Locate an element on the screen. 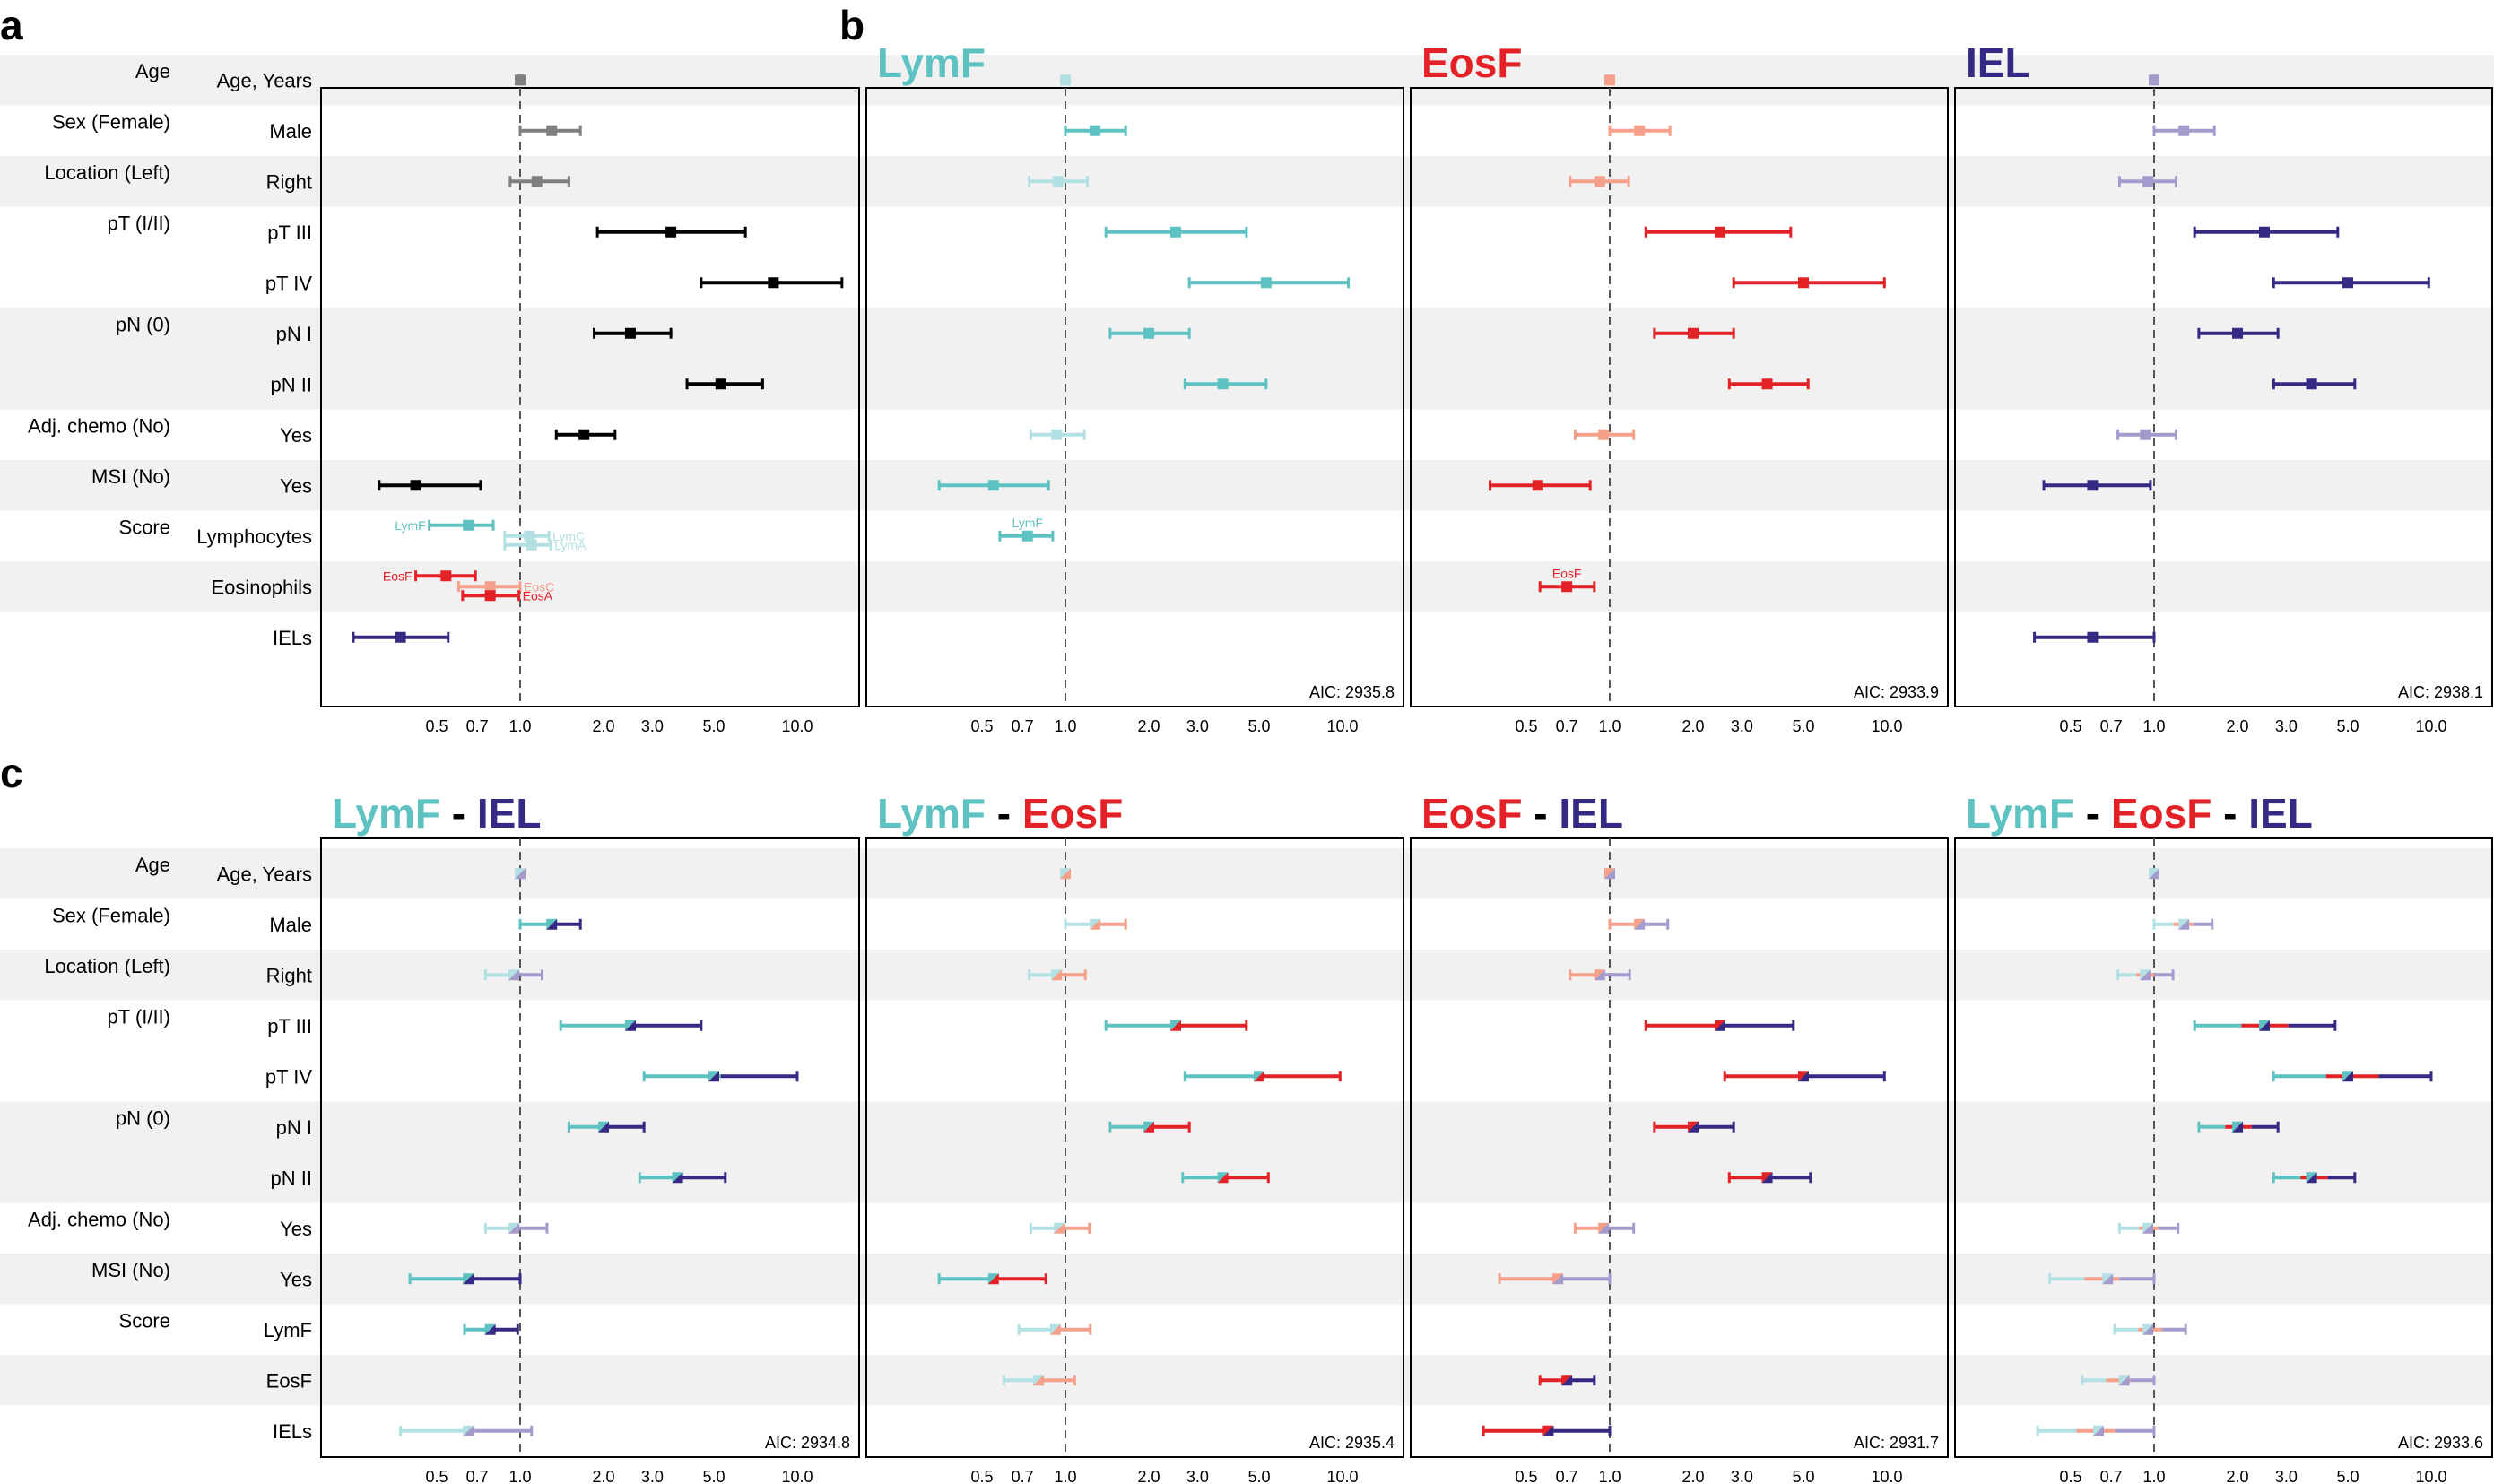 The image size is (2494, 1484). forest-mark-b3-row8-point is located at coordinates (2093, 486).